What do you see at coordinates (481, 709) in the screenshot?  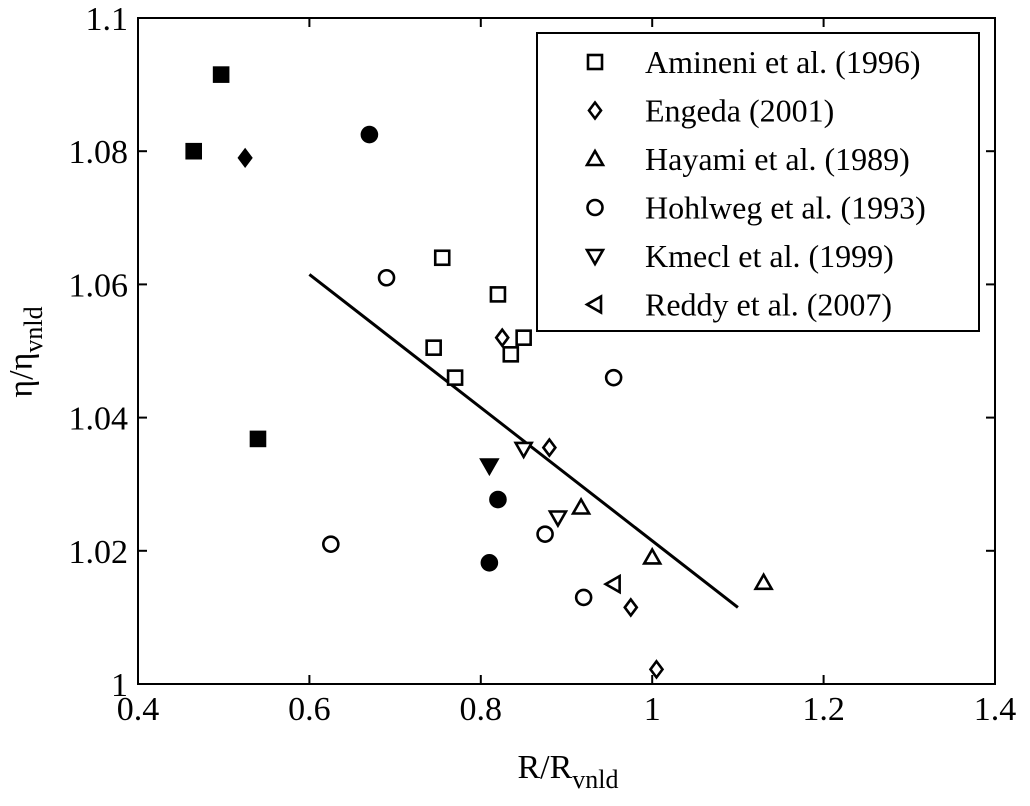 I see `x-tick-label: 0.8` at bounding box center [481, 709].